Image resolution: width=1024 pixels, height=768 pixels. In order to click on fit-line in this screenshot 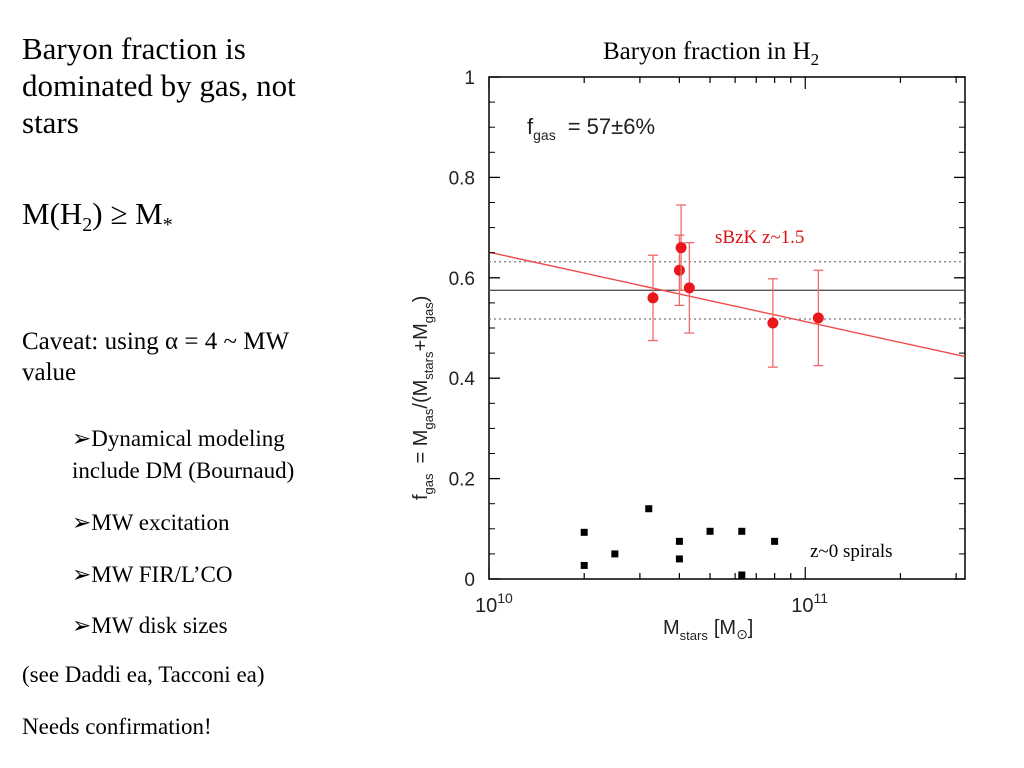, I will do `click(727, 304)`.